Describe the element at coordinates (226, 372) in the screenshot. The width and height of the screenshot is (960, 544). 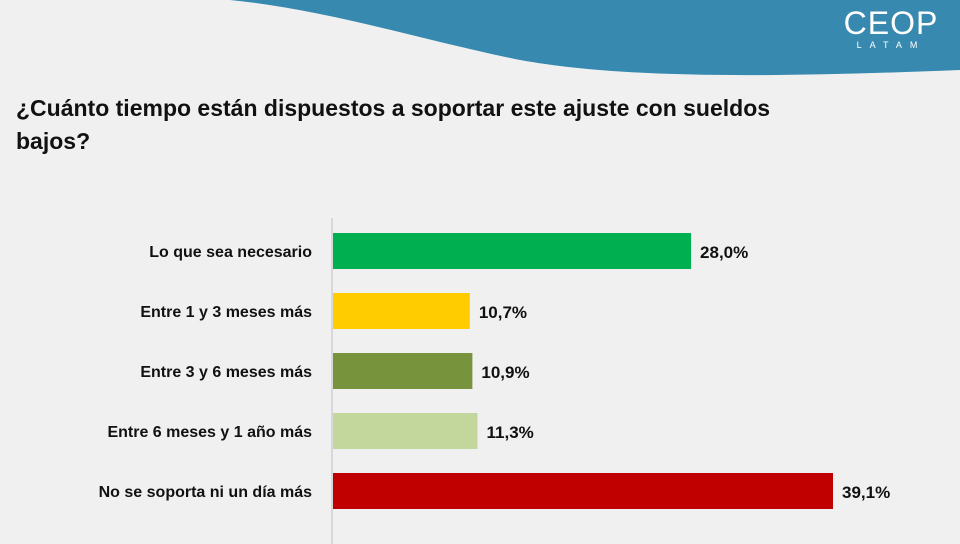
I see `category-label: Entre 3 y 6 meses más` at that location.